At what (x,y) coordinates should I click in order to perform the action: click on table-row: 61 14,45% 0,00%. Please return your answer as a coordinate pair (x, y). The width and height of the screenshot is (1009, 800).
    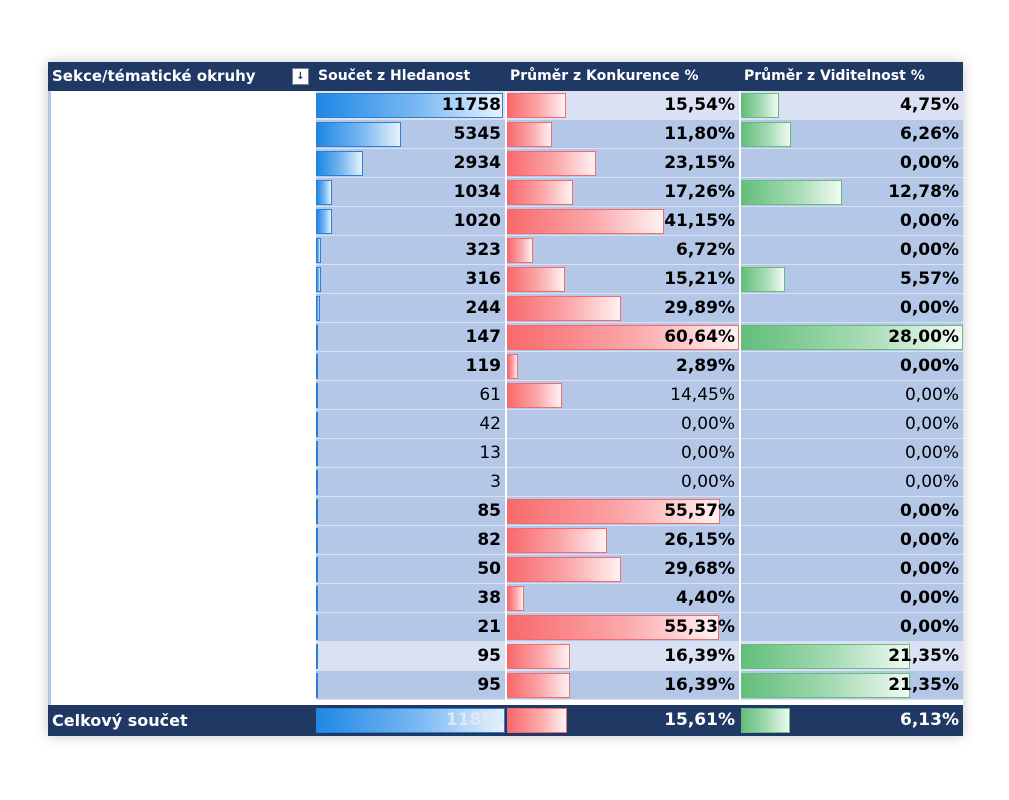
    Looking at the image, I should click on (637, 395).